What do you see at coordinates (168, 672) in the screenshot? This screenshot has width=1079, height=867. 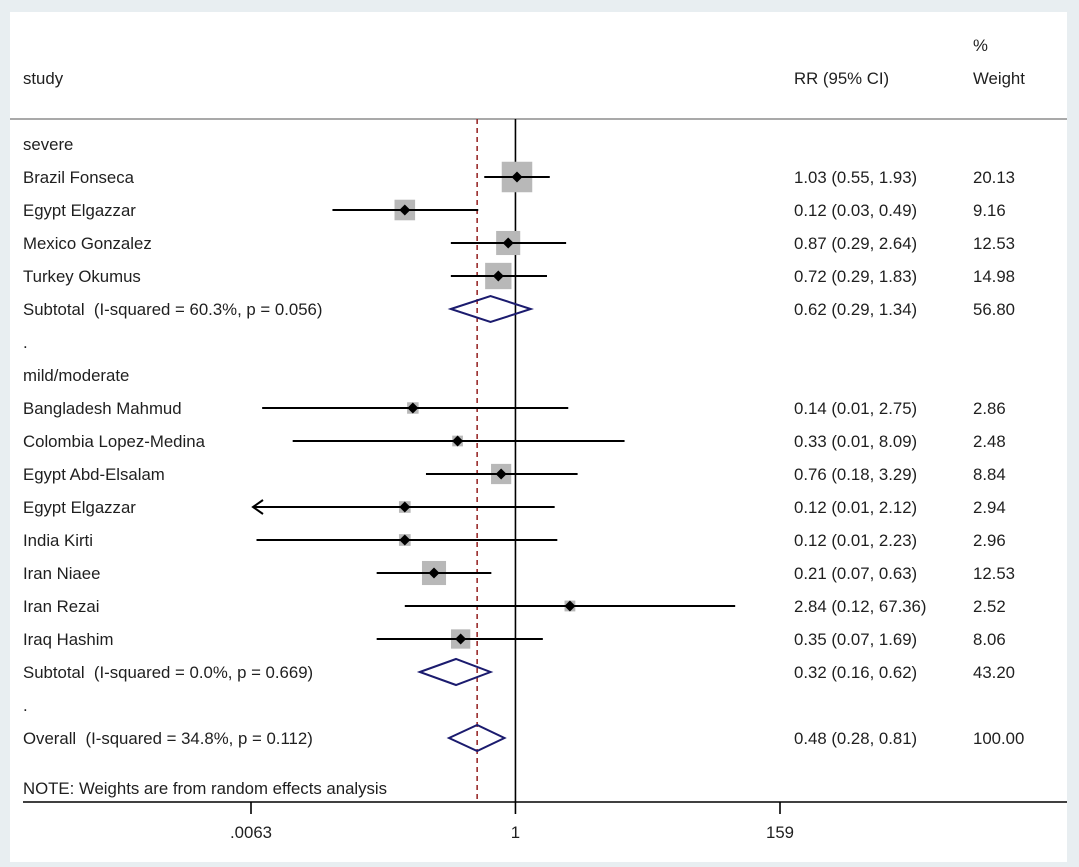 I see `subtotal-label: Subtotal (I-squared = 0.0%, p = 0.669)` at bounding box center [168, 672].